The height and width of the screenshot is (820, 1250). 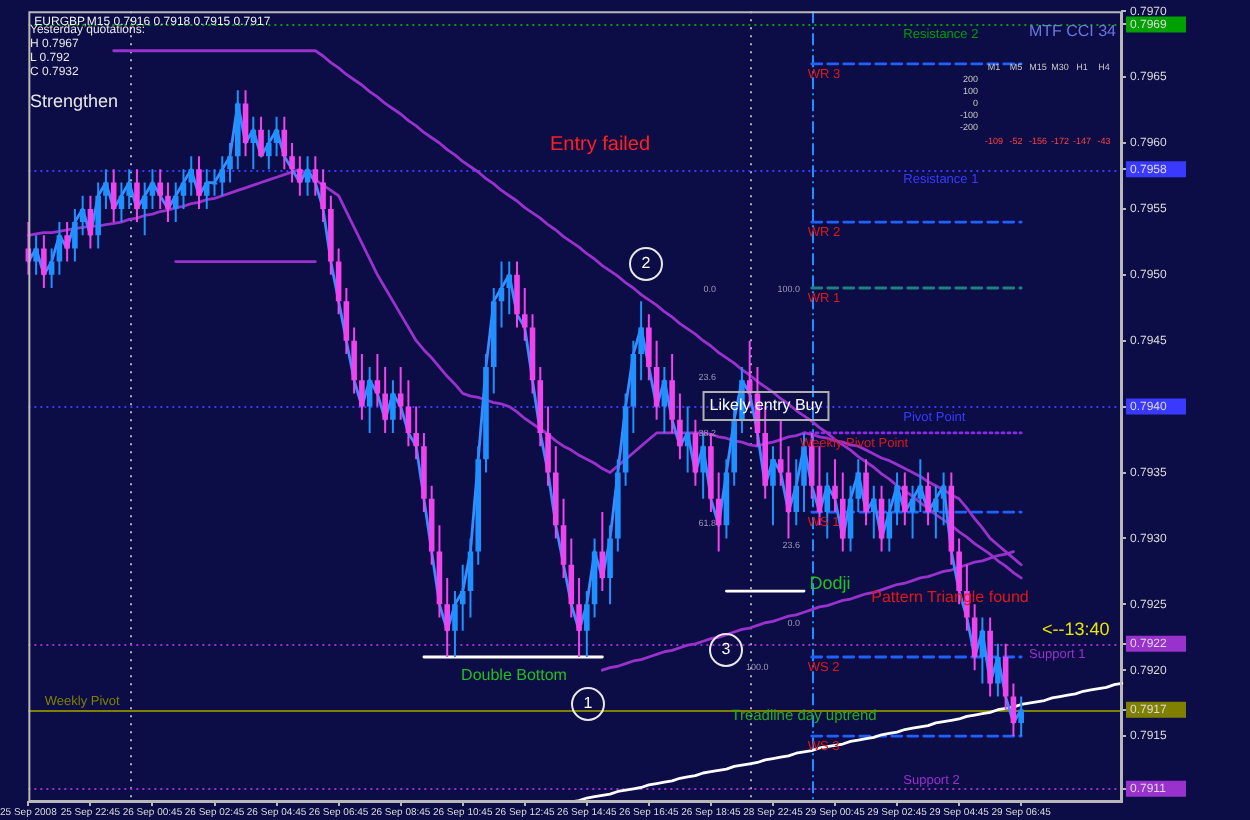 What do you see at coordinates (588, 703) in the screenshot?
I see `annotation: 1` at bounding box center [588, 703].